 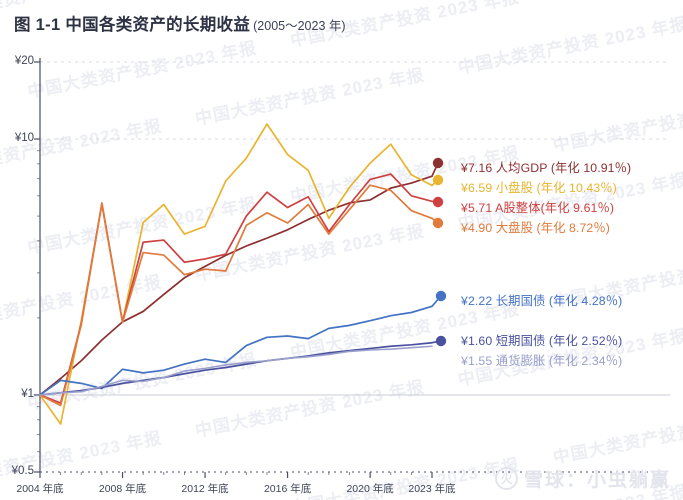 What do you see at coordinates (435, 170) in the screenshot?
I see `leader-line-gdp` at bounding box center [435, 170].